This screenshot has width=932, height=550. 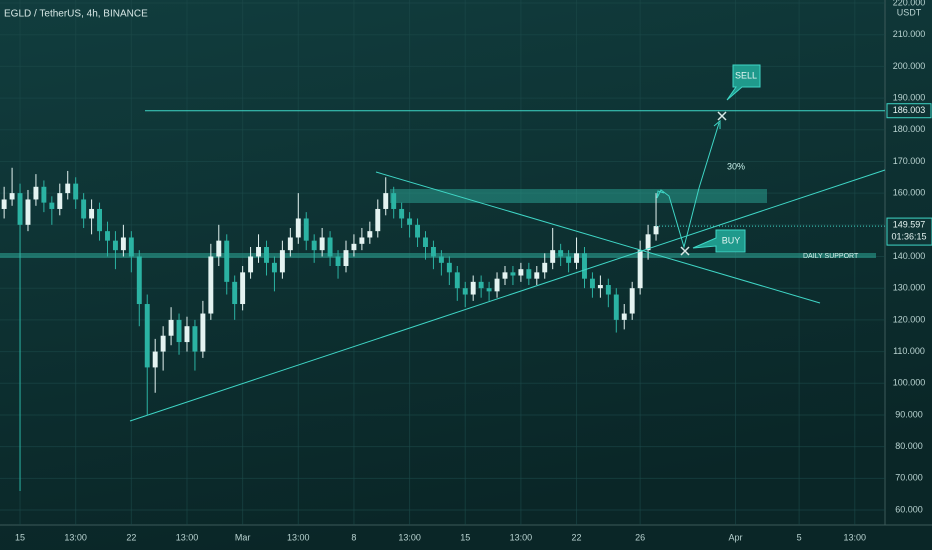 I want to click on y-tick-label: 210.000, so click(x=909, y=34).